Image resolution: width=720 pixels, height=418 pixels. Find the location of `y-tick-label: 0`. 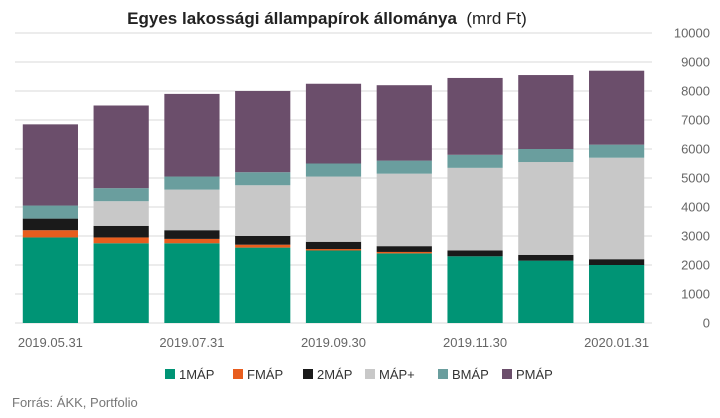

y-tick-label: 0 is located at coordinates (706, 323).